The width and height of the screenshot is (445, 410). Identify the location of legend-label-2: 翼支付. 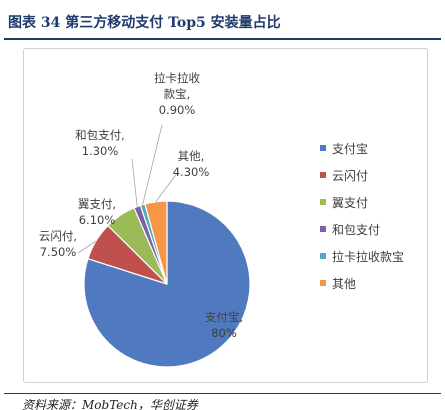
(350, 203).